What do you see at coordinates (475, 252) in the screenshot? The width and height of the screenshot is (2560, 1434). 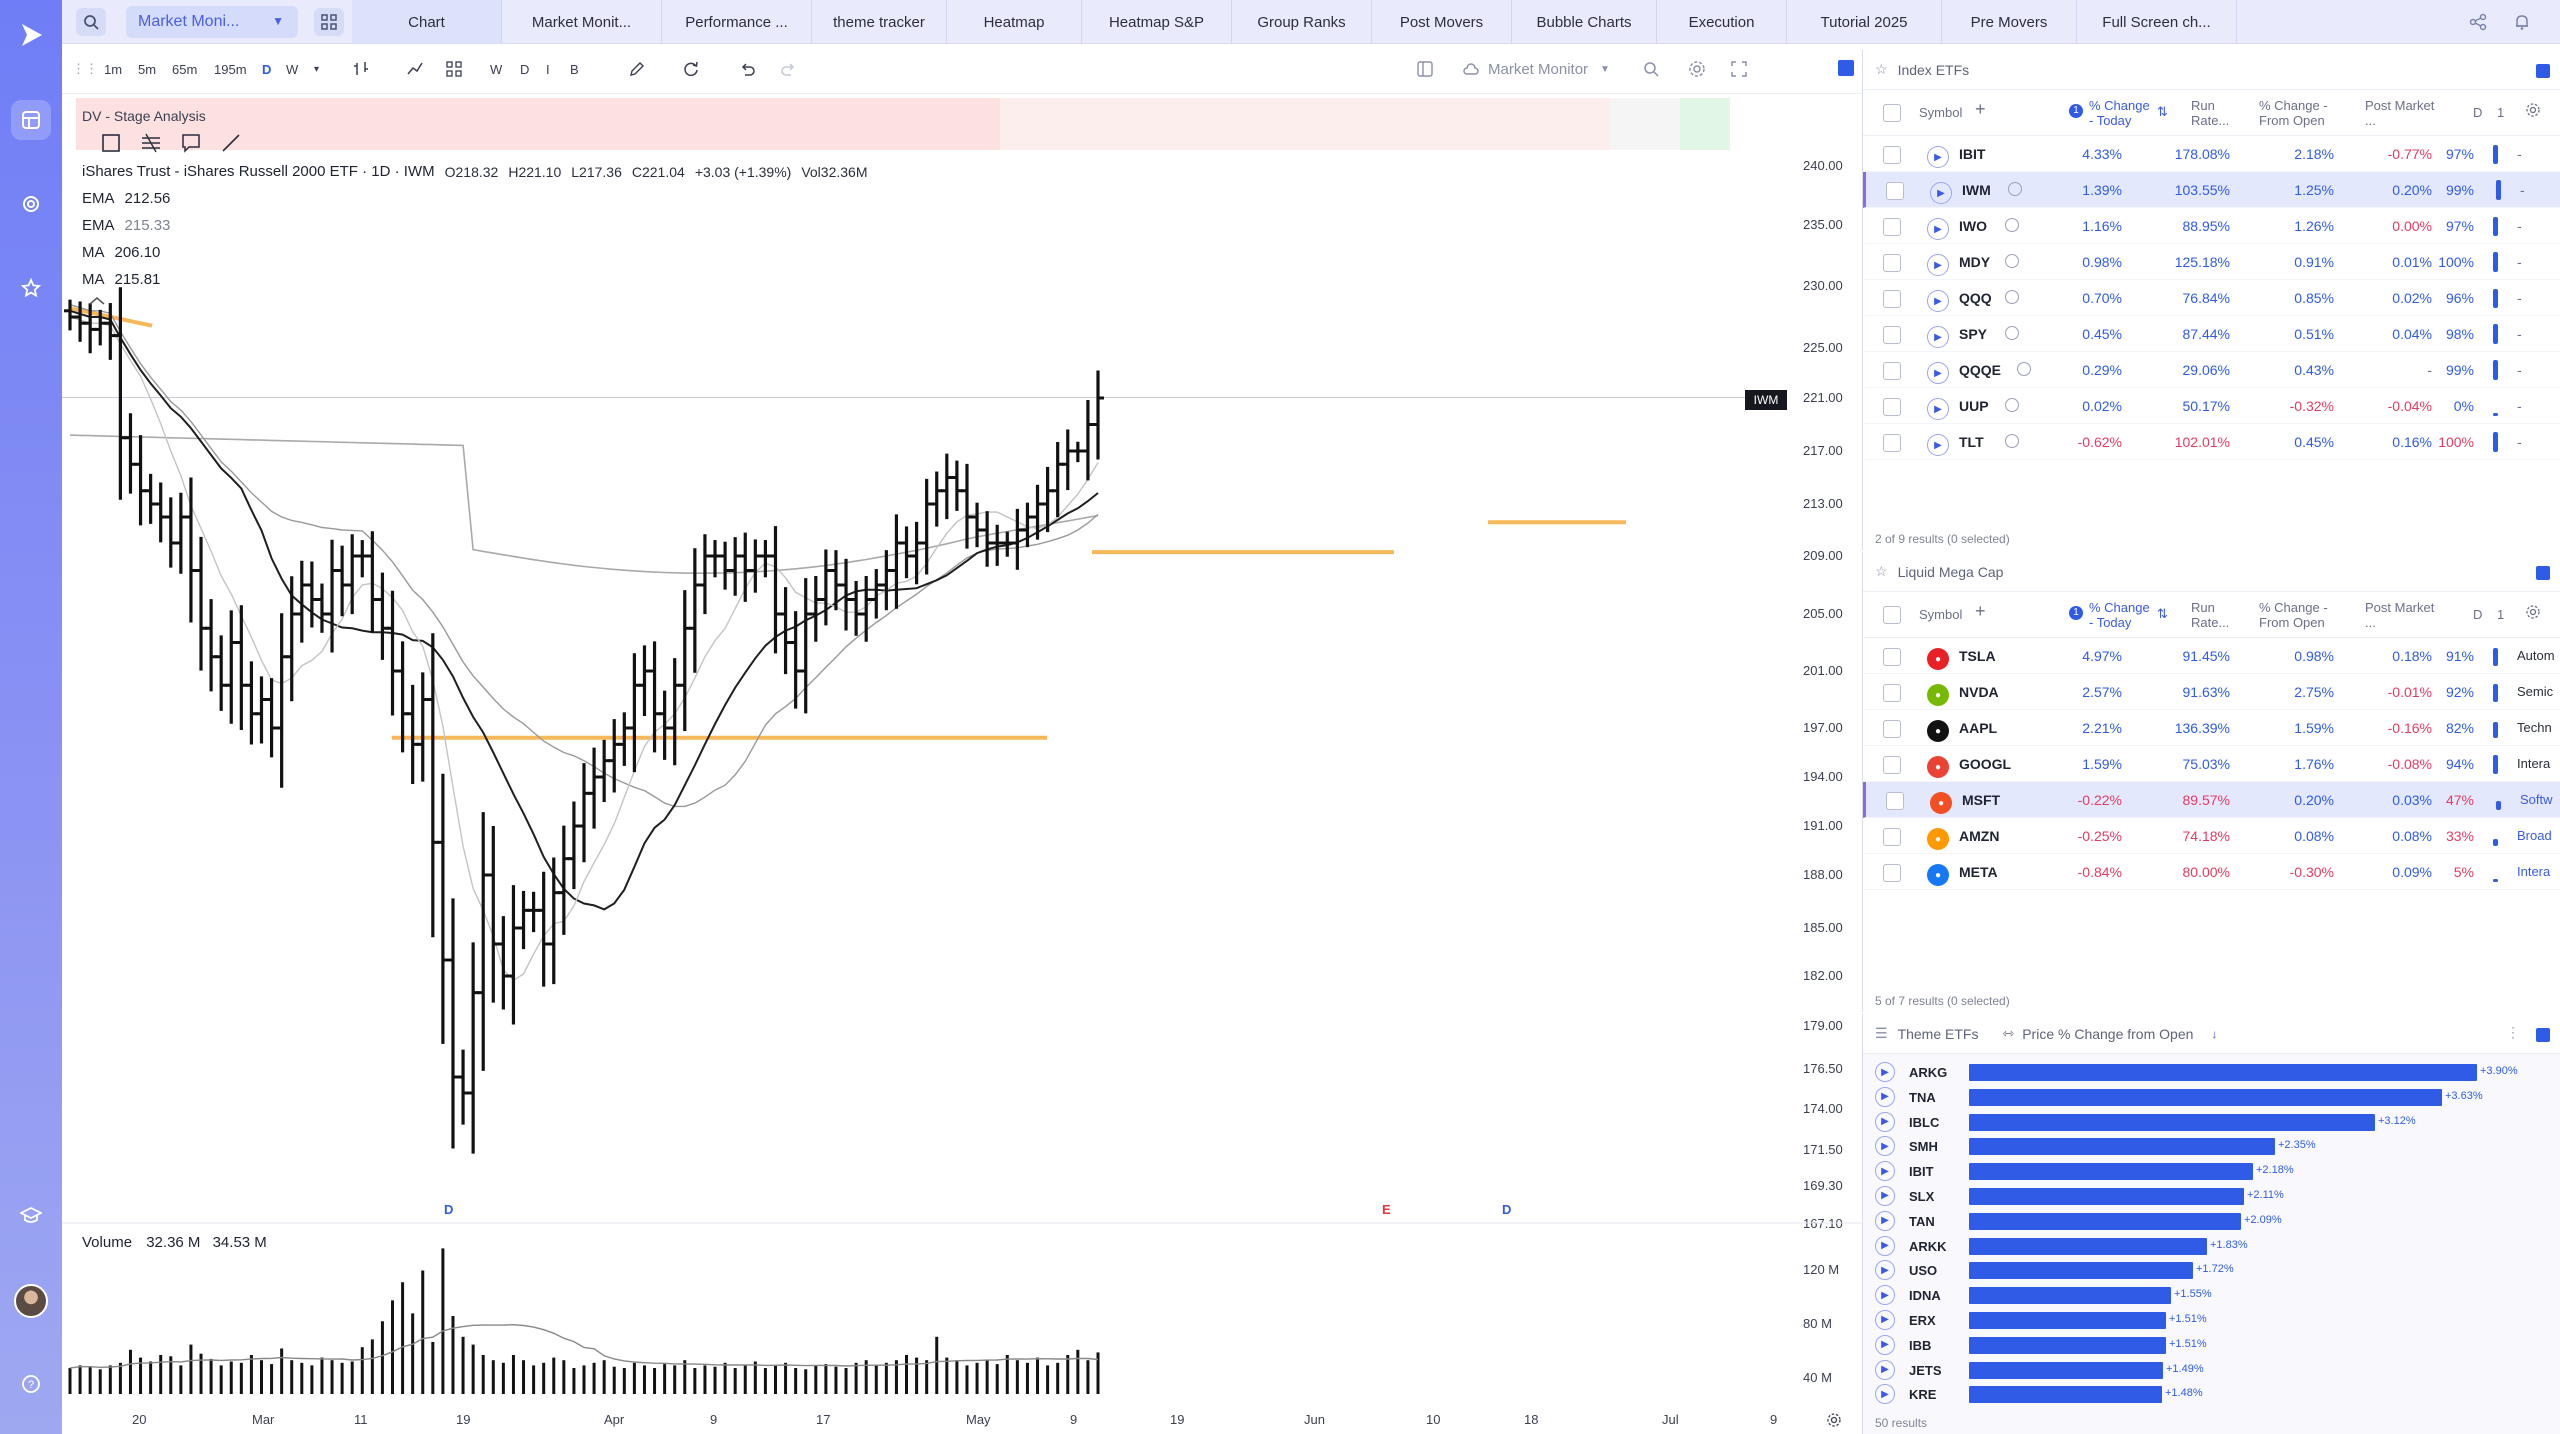 I see `indicator-ma-1: MA 206.10` at bounding box center [475, 252].